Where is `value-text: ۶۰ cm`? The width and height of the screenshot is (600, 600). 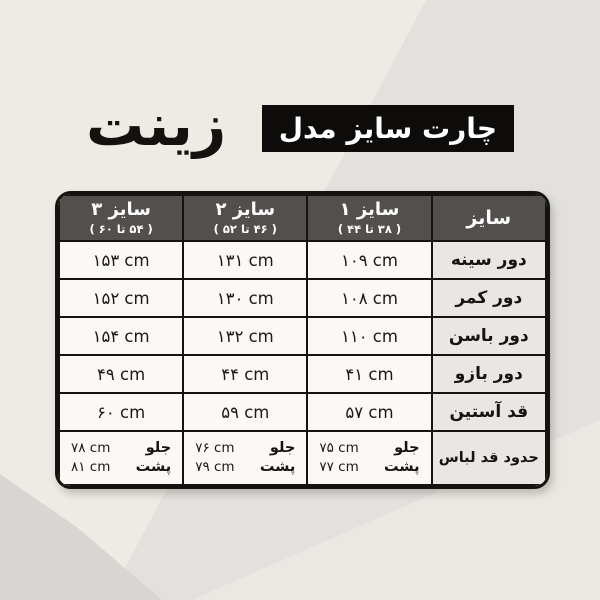 value-text: ۶۰ cm is located at coordinates (121, 412).